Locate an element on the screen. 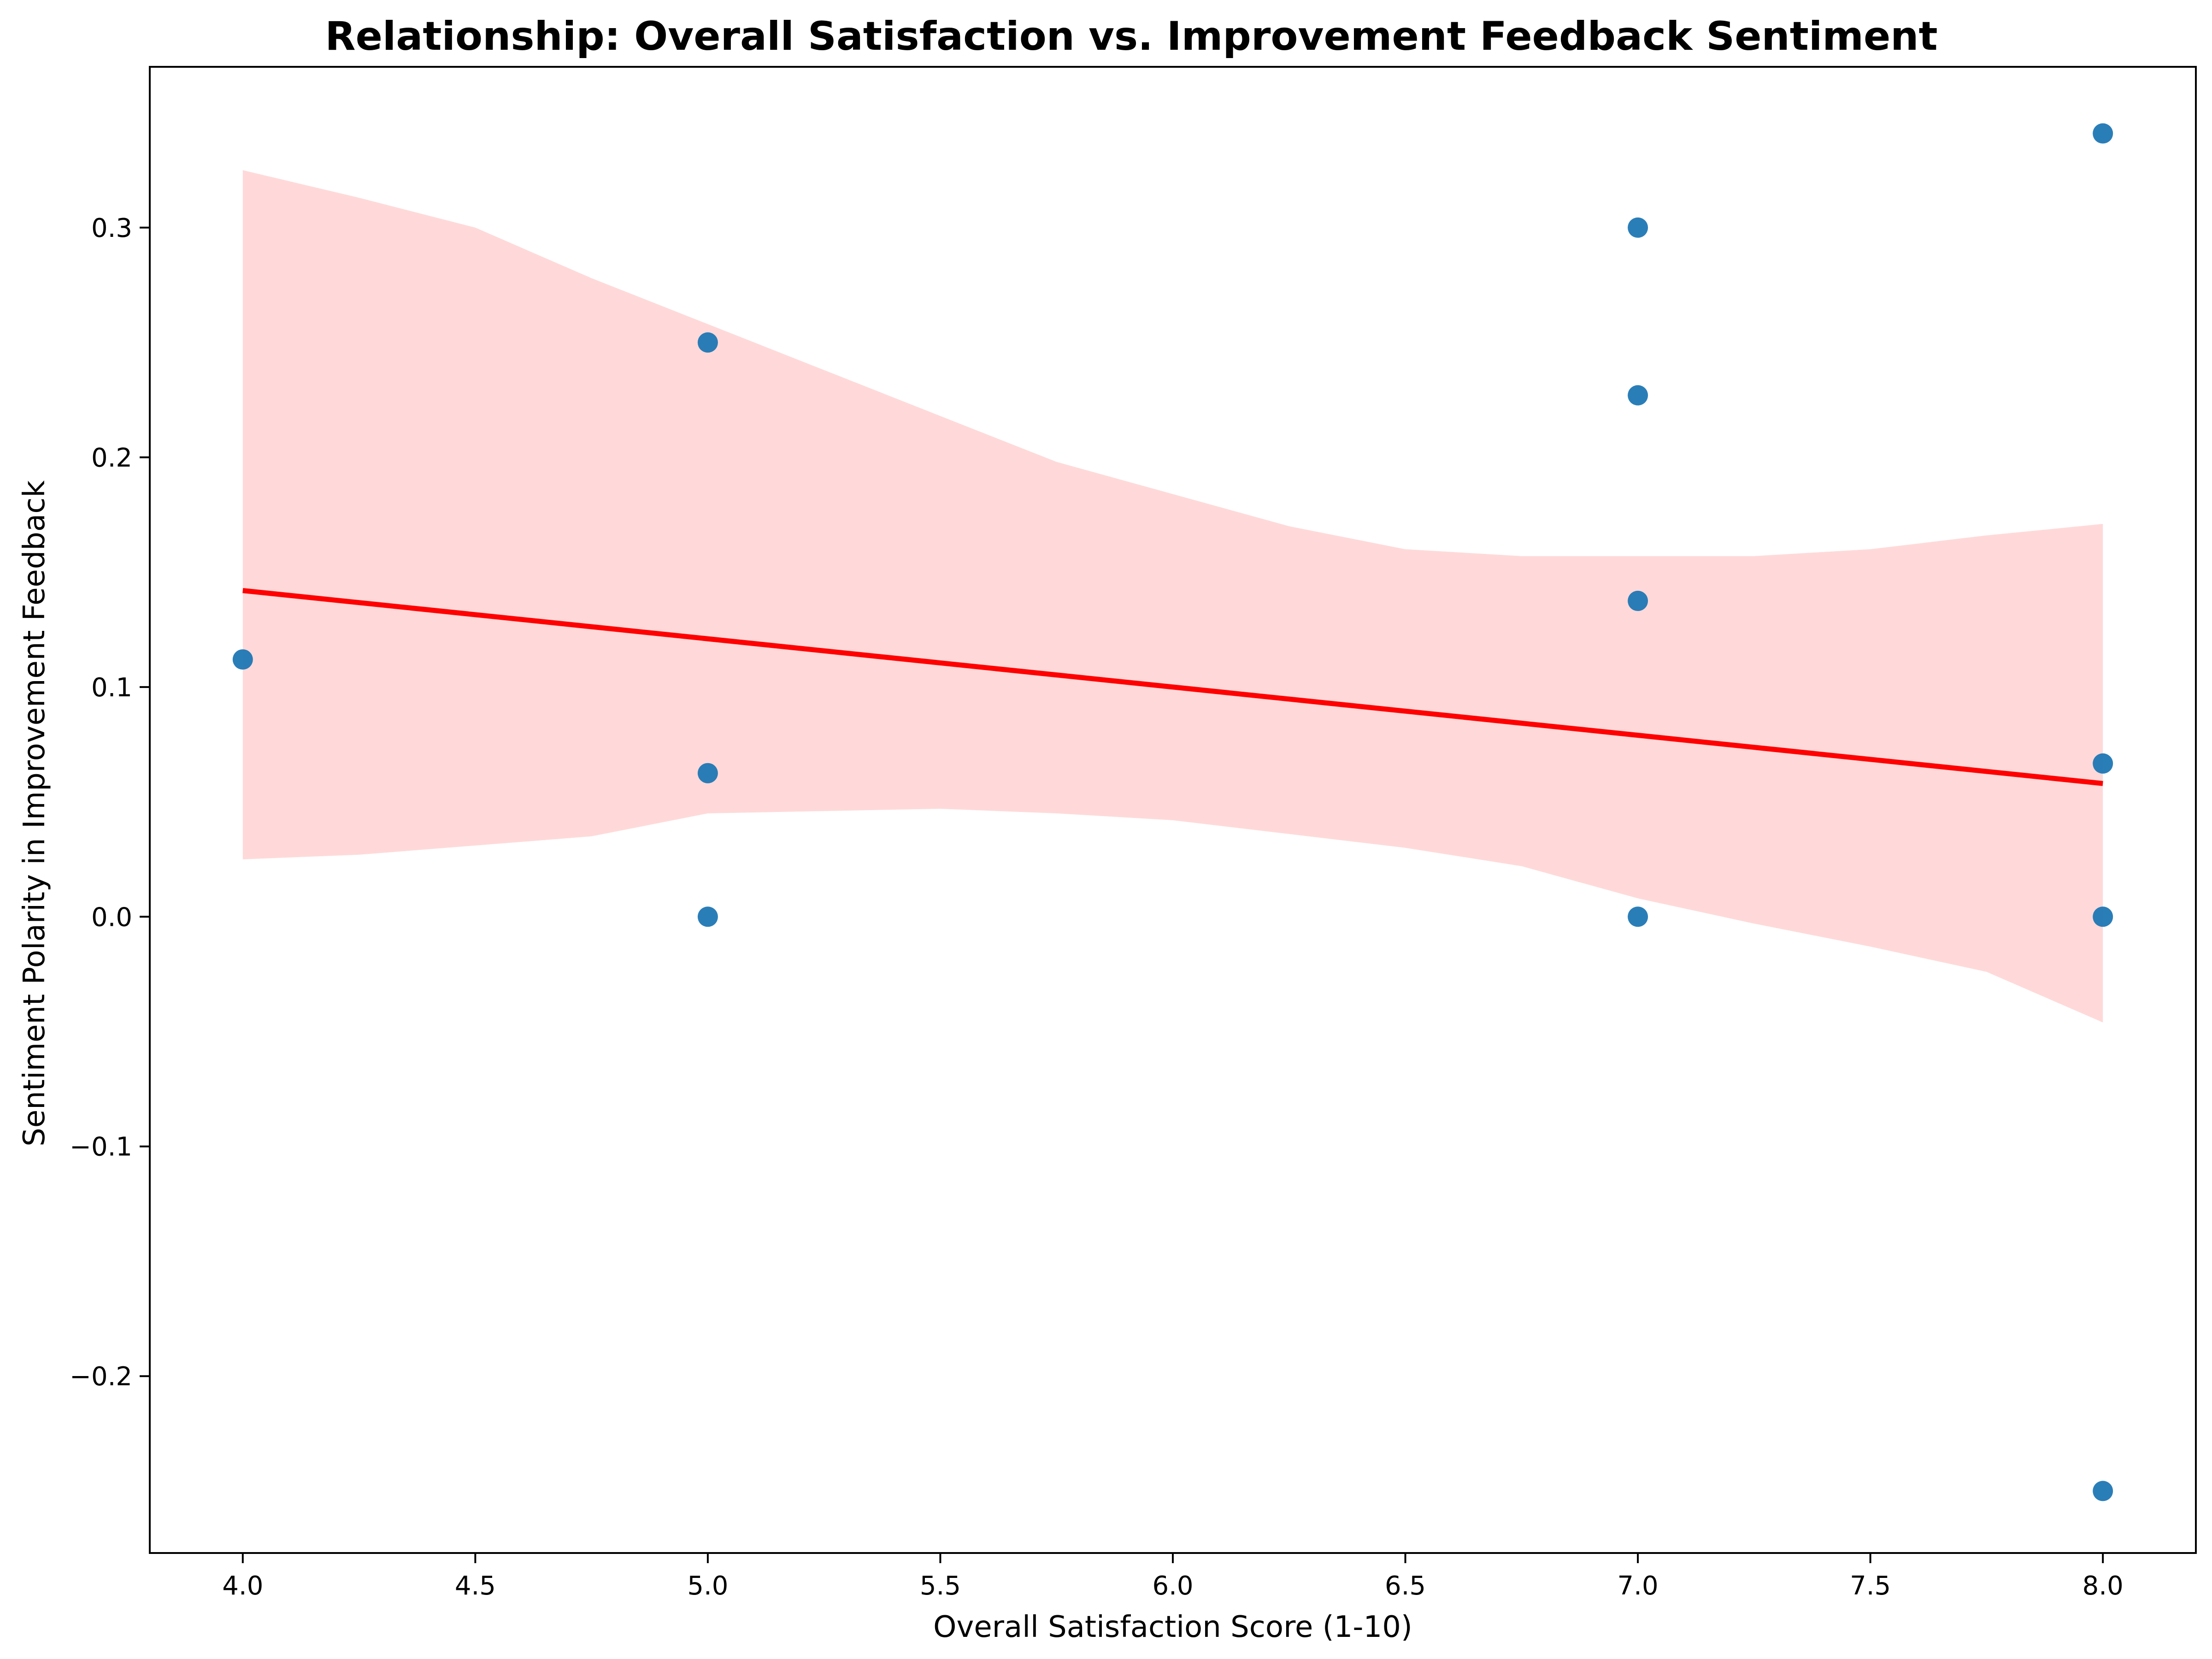  y-tick-label: 0.1 is located at coordinates (111, 688).